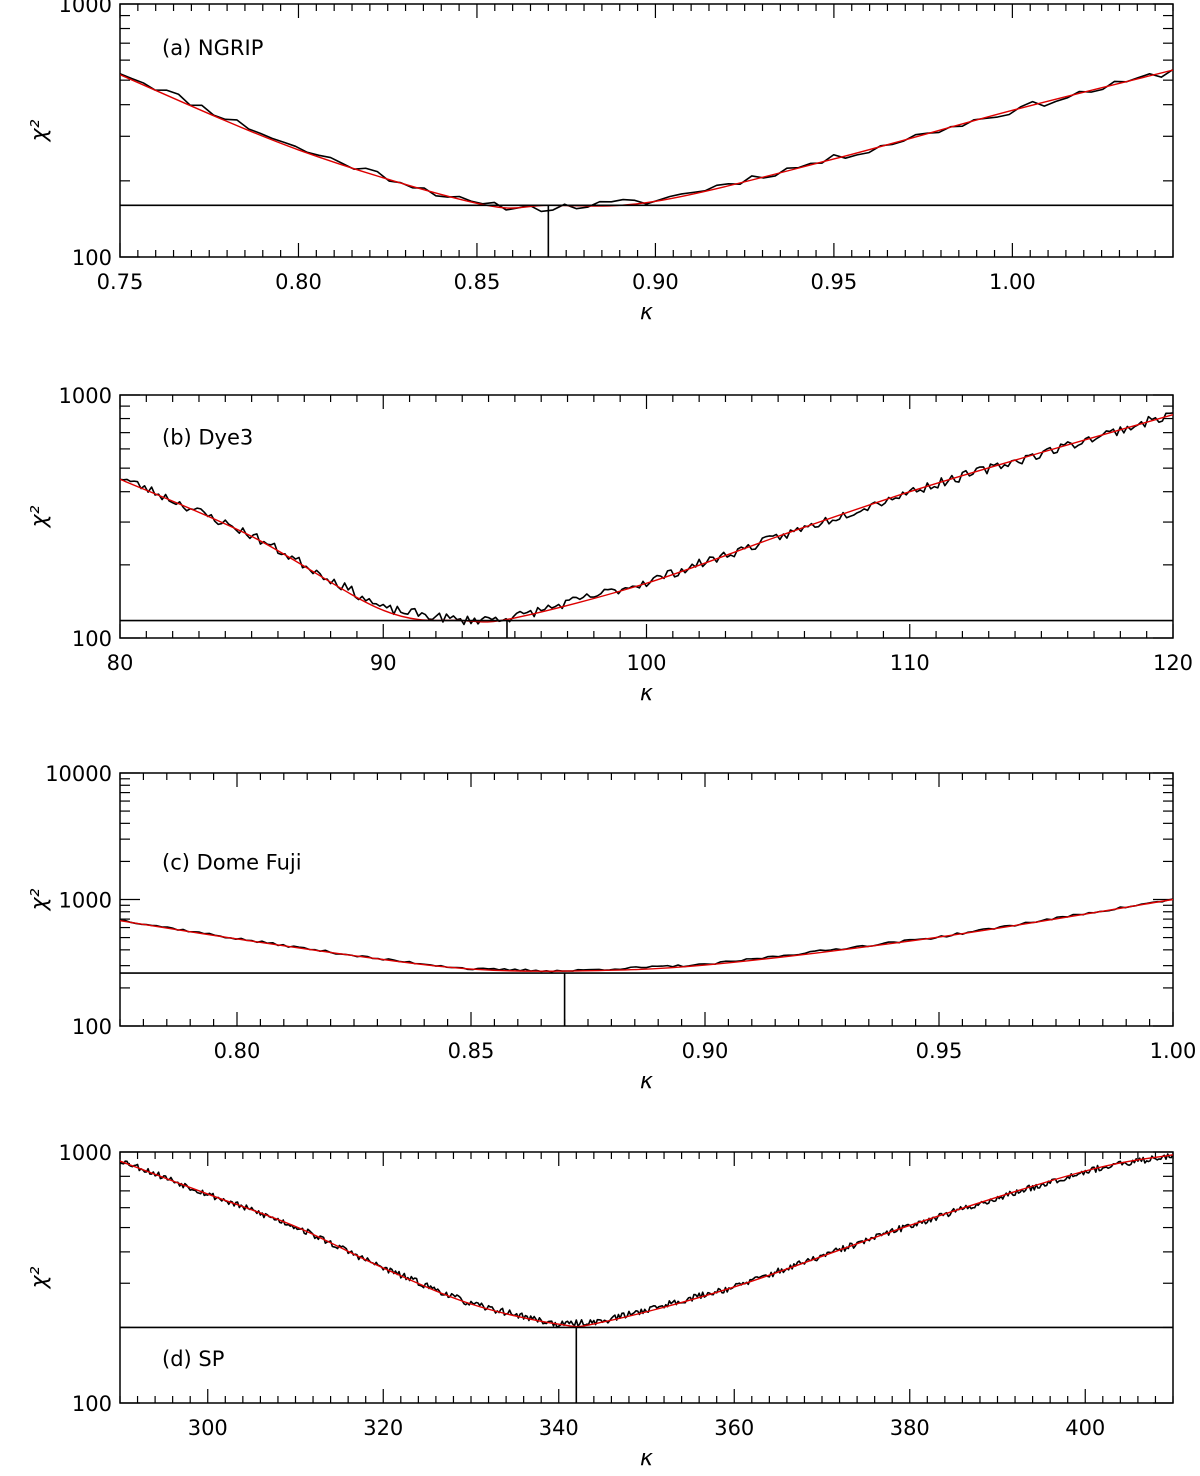 This screenshot has width=1200, height=1476. Describe the element at coordinates (193, 1359) in the screenshot. I see `panel-label: (d) SP` at that location.